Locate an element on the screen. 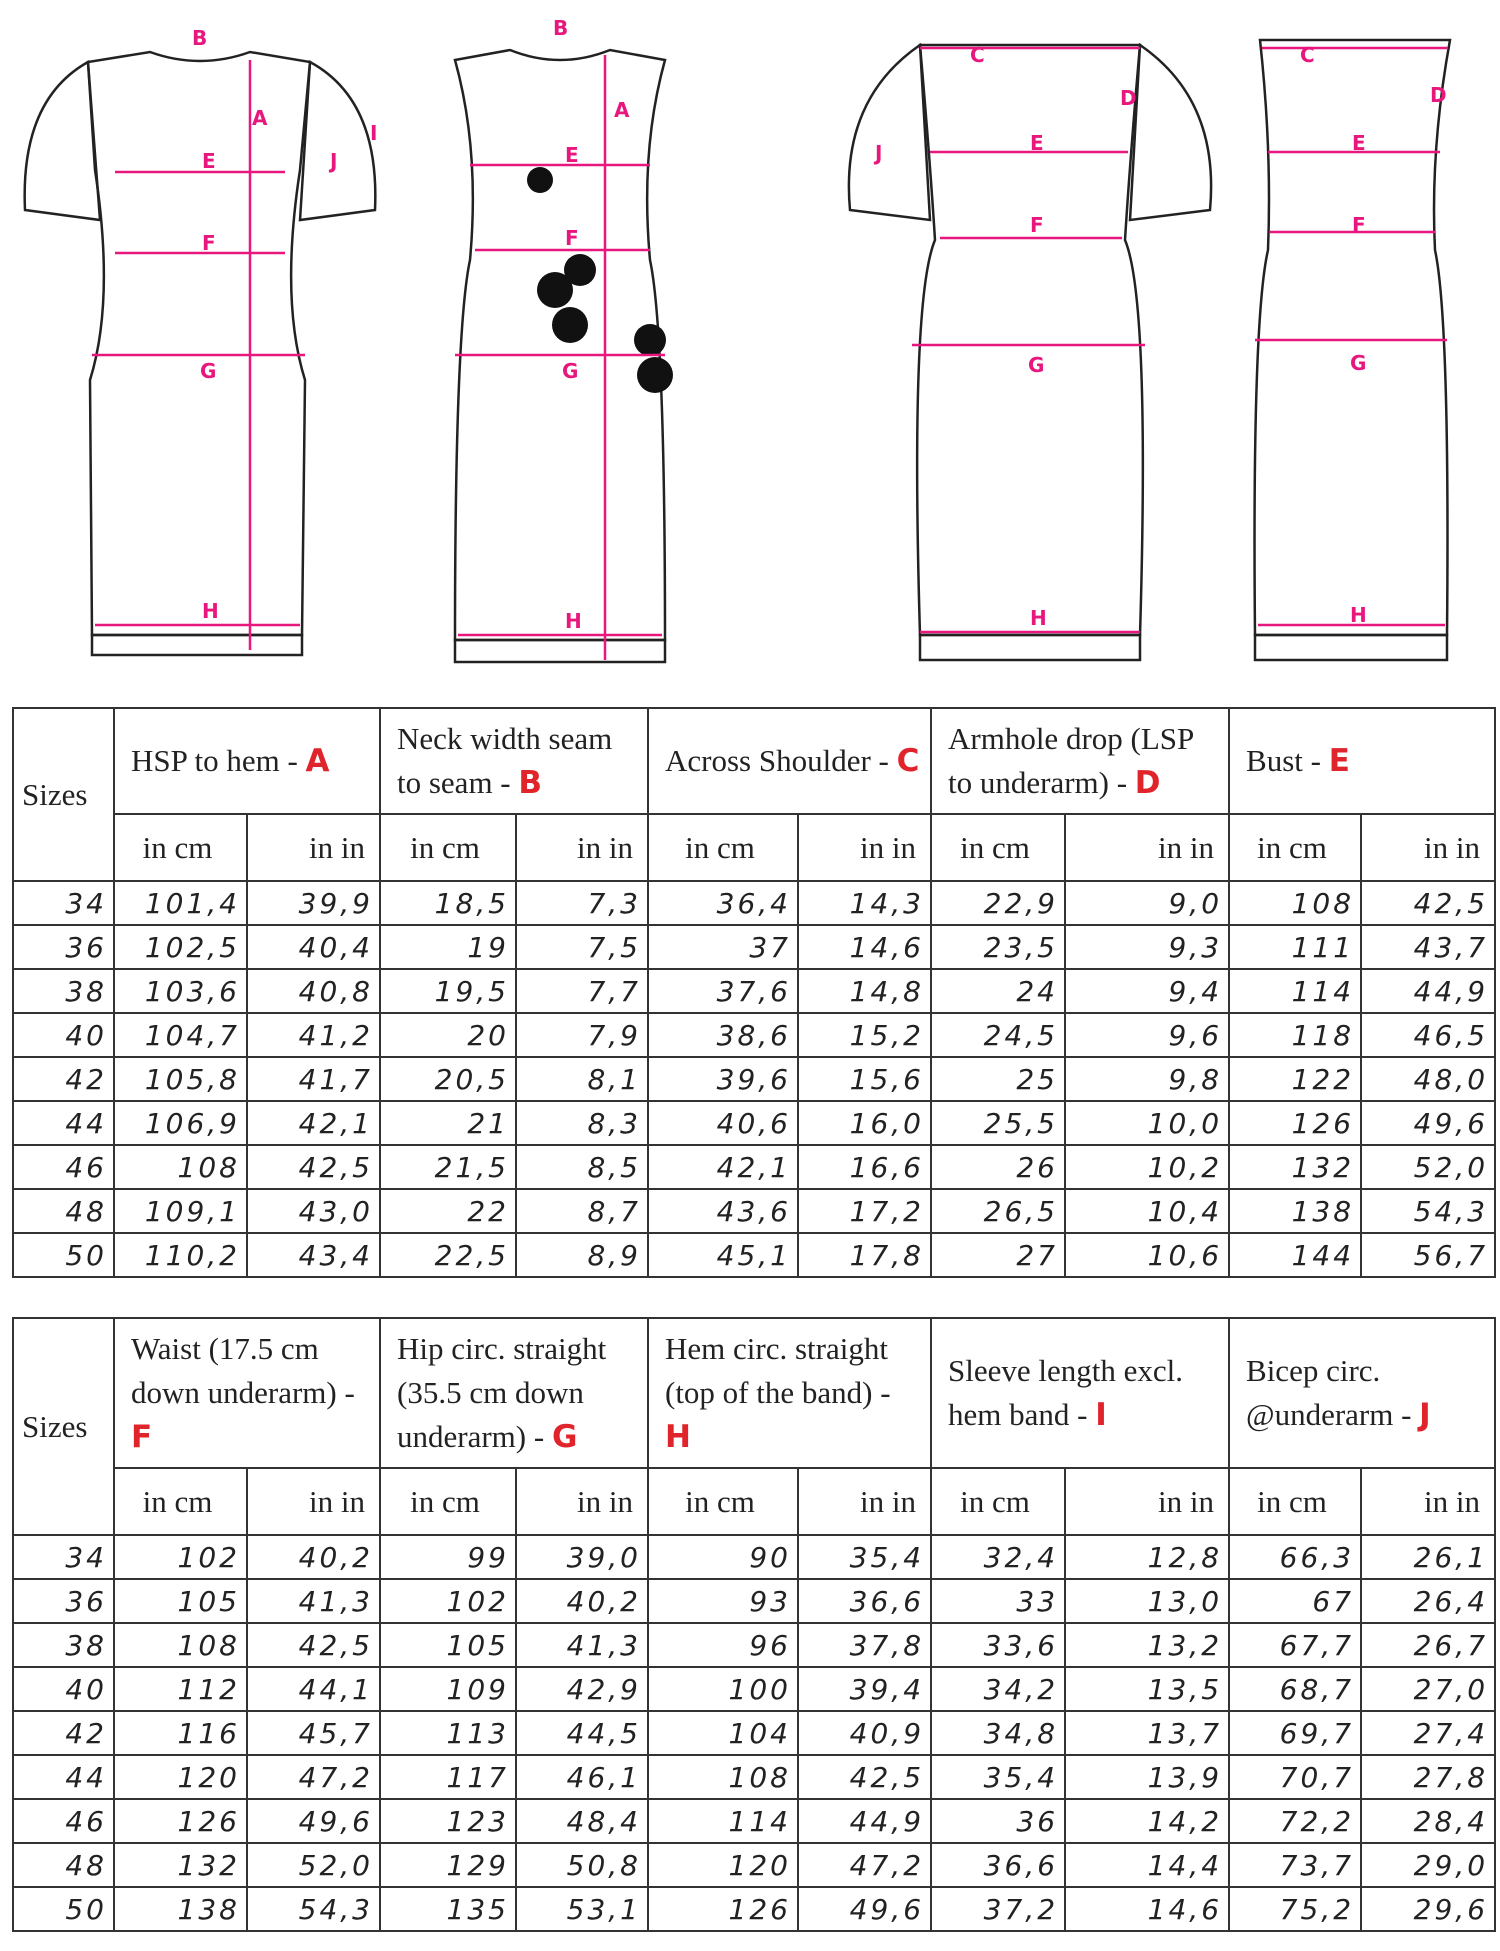 This screenshot has width=1500, height=1951. table-row: 50 110,2 43,4 22,5 8,9 45,1 17,8 27 10,6 144 56,7 is located at coordinates (754, 1255).